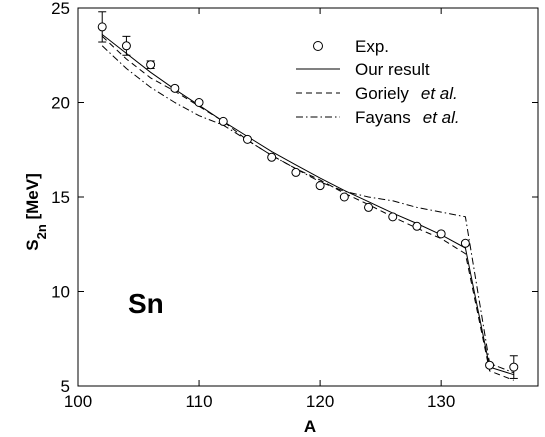 This screenshot has width=545, height=437. I want to click on x-axis-title: A, so click(310, 426).